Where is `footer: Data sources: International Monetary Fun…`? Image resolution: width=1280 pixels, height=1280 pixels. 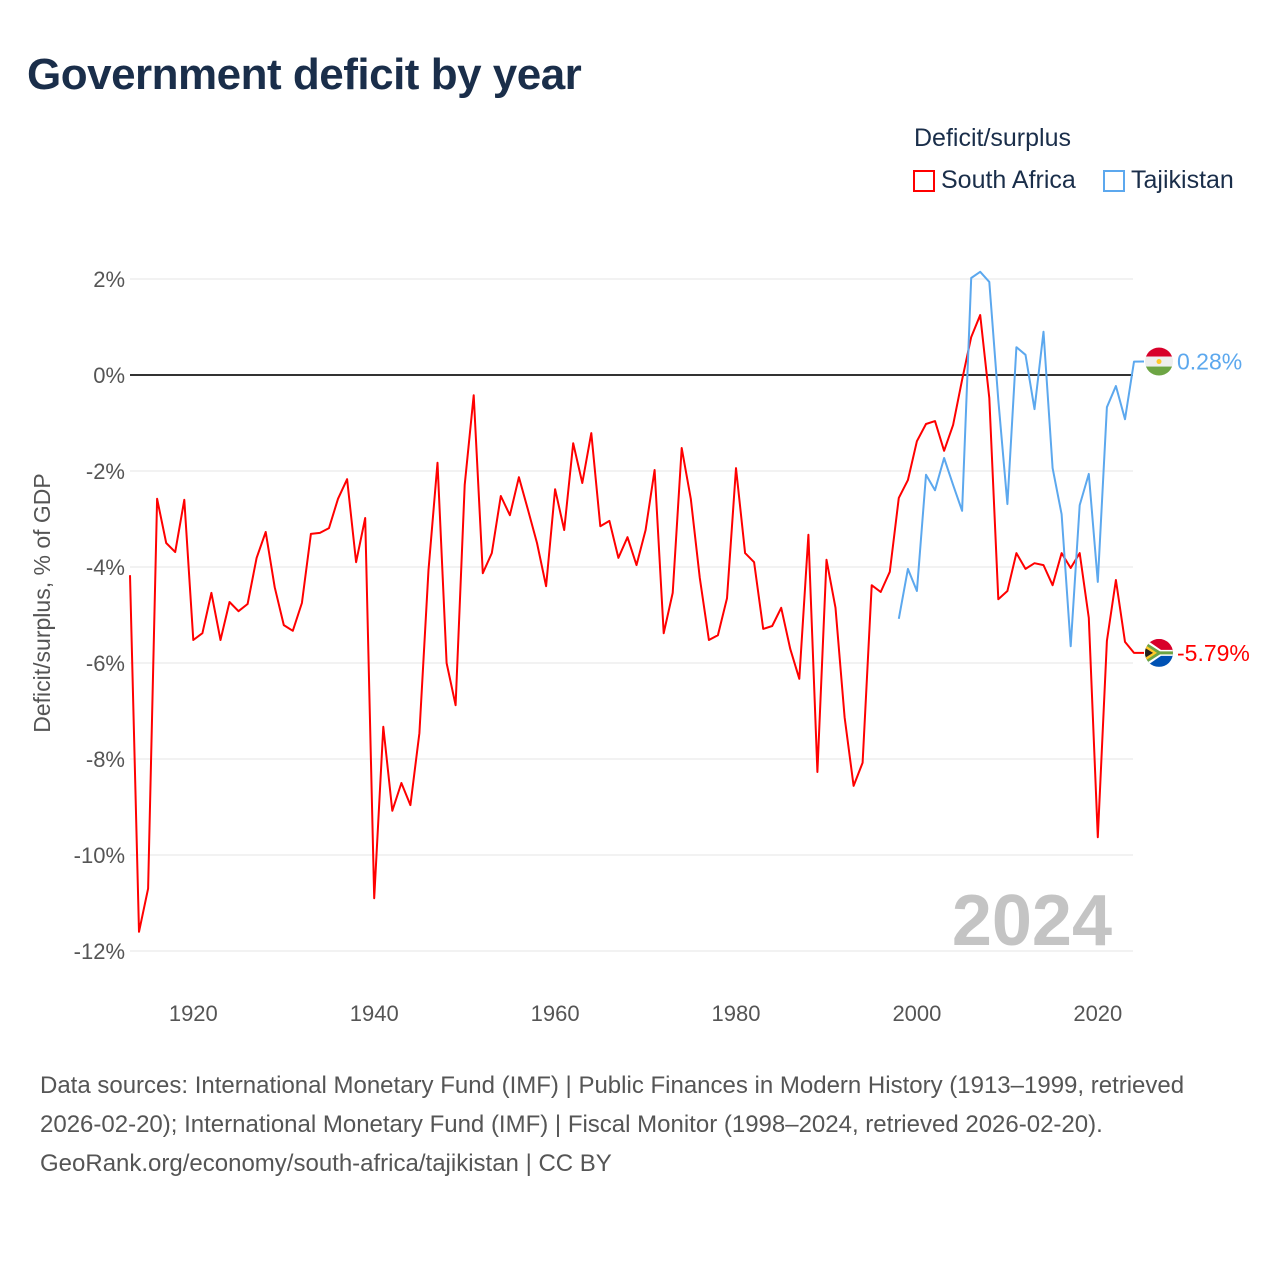
footer: Data sources: International Monetary Fun… is located at coordinates (640, 1124).